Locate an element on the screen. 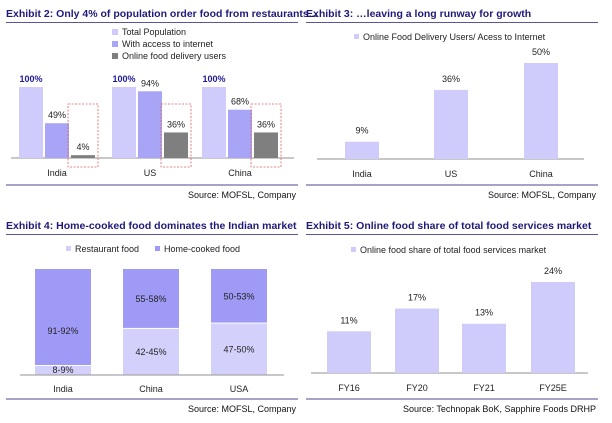  data-label-us-total-population: 100% is located at coordinates (123, 79).